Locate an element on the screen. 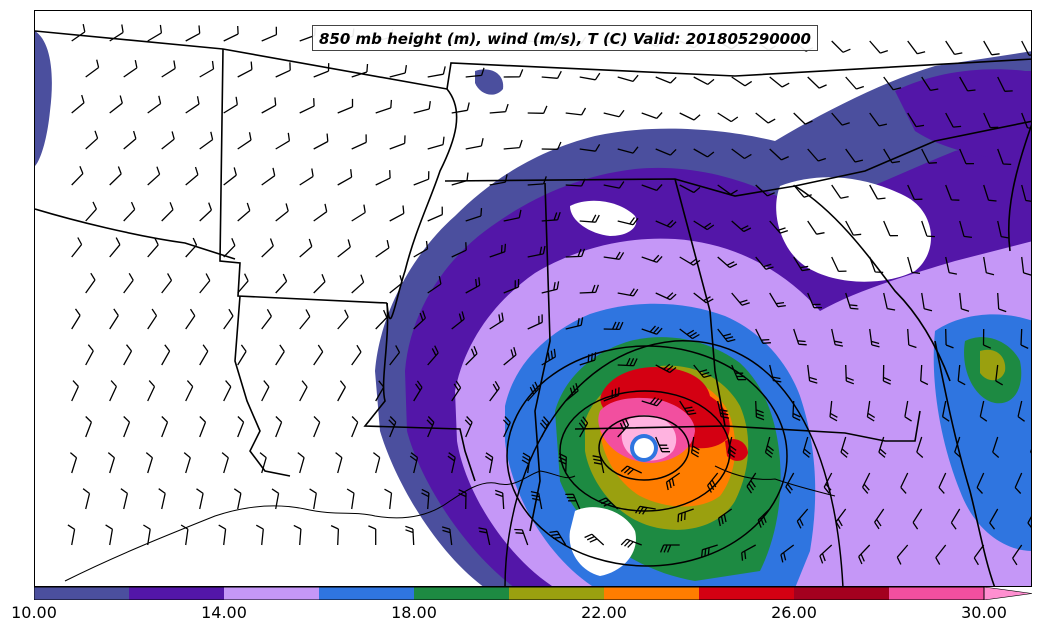 This screenshot has height=633, width=1041. wind-band-24-east is located at coordinates (736, 450).